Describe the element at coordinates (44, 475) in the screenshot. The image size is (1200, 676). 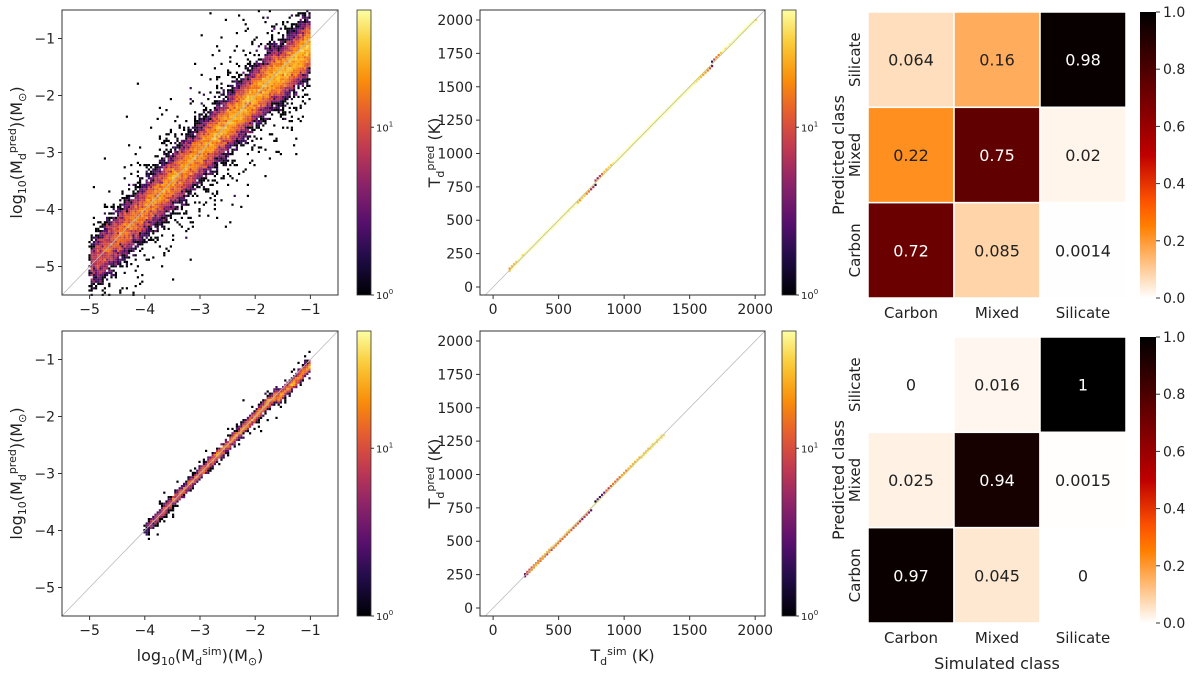
I see `y-tick-label: −3` at that location.